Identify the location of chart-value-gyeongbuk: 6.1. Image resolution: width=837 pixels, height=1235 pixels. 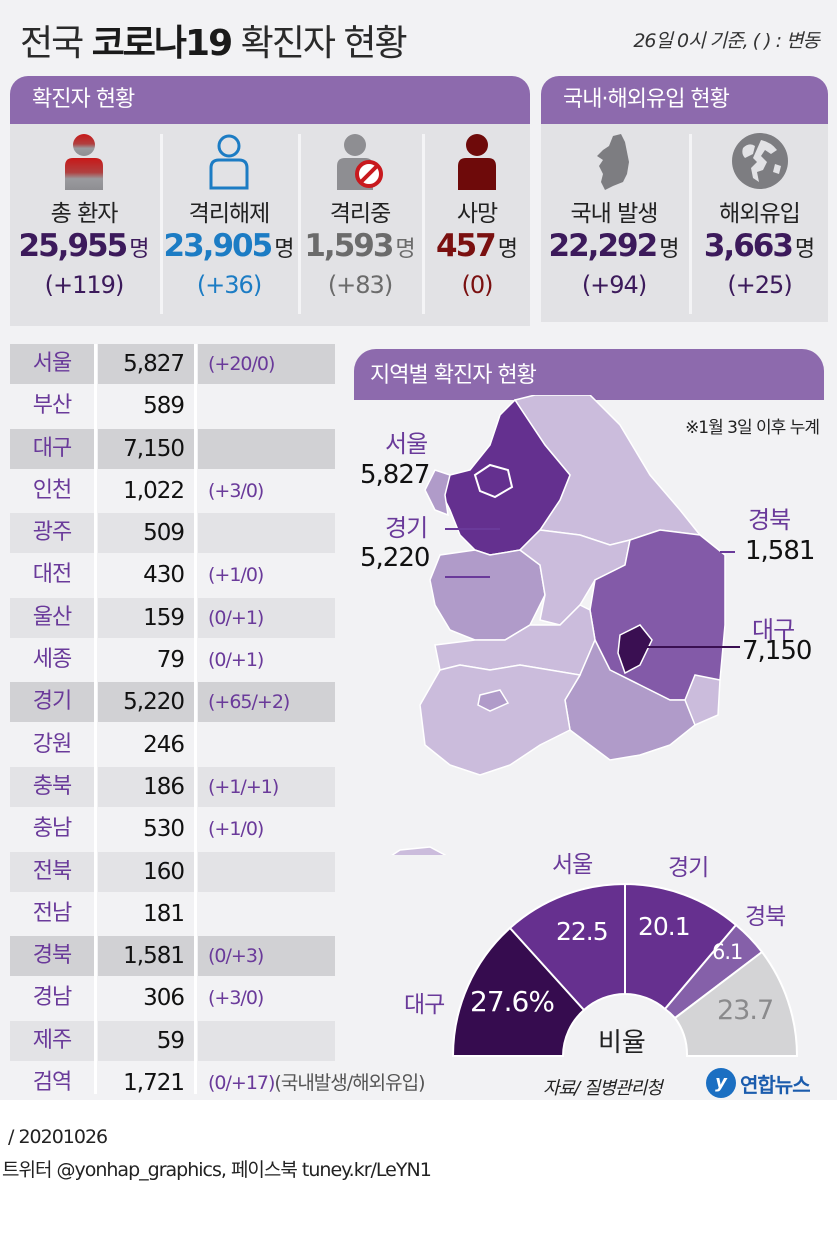
(727, 952).